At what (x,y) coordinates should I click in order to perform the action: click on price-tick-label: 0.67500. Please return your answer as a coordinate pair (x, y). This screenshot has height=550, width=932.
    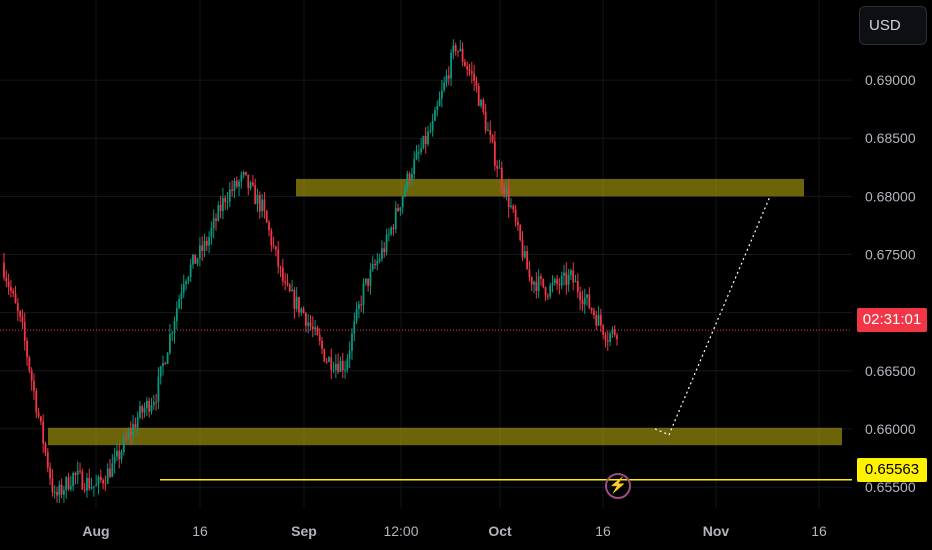
    Looking at the image, I should click on (890, 255).